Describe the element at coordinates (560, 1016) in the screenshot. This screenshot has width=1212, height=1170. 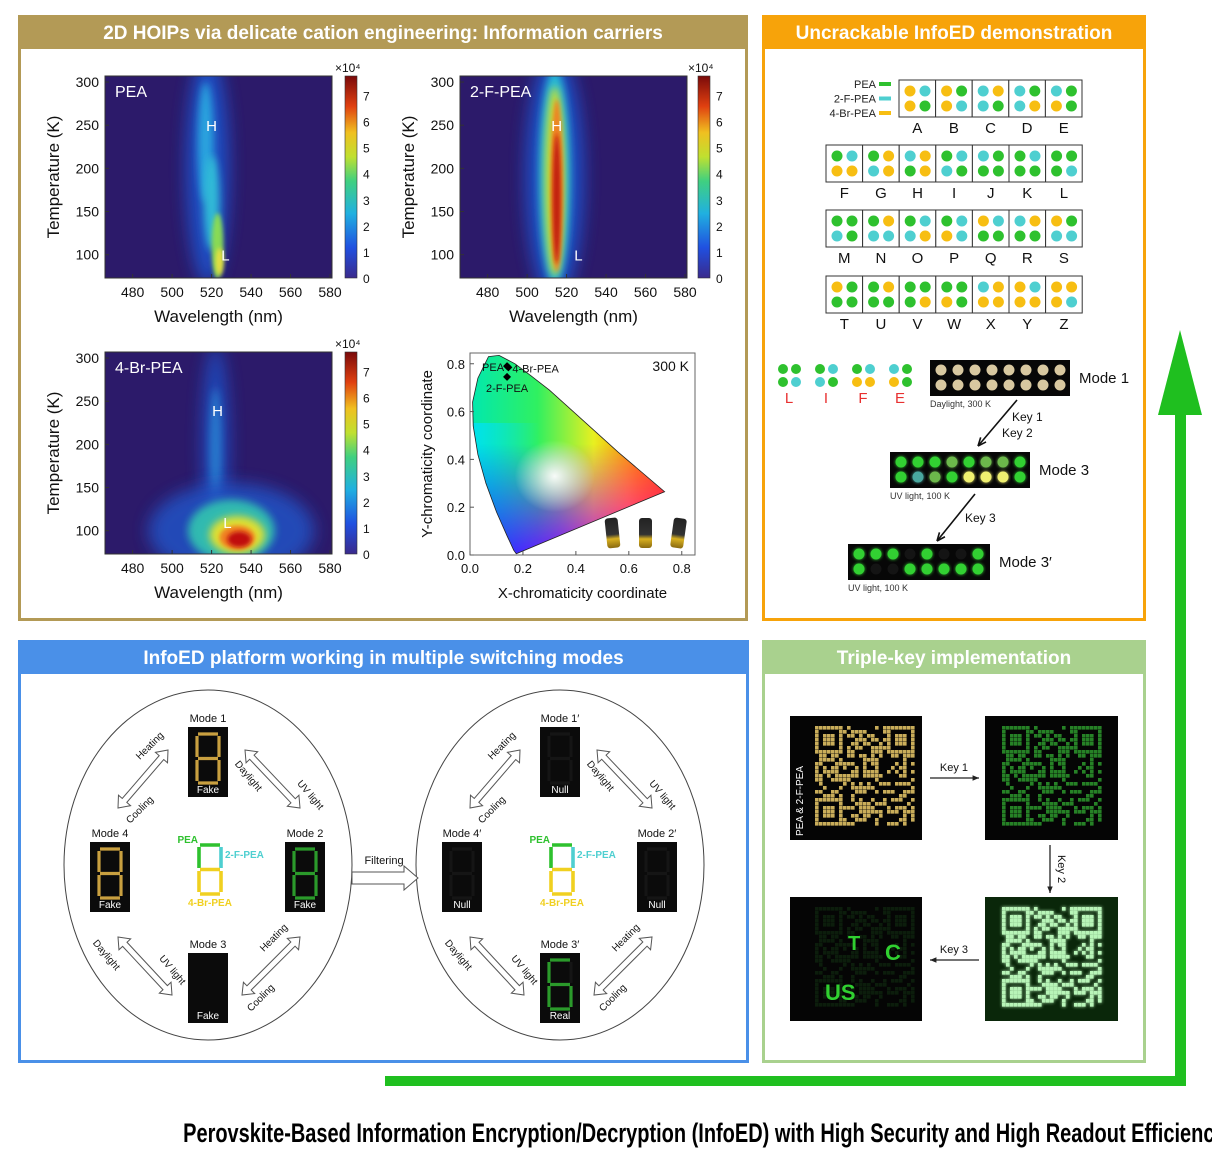
I see `display-state-label: Real` at that location.